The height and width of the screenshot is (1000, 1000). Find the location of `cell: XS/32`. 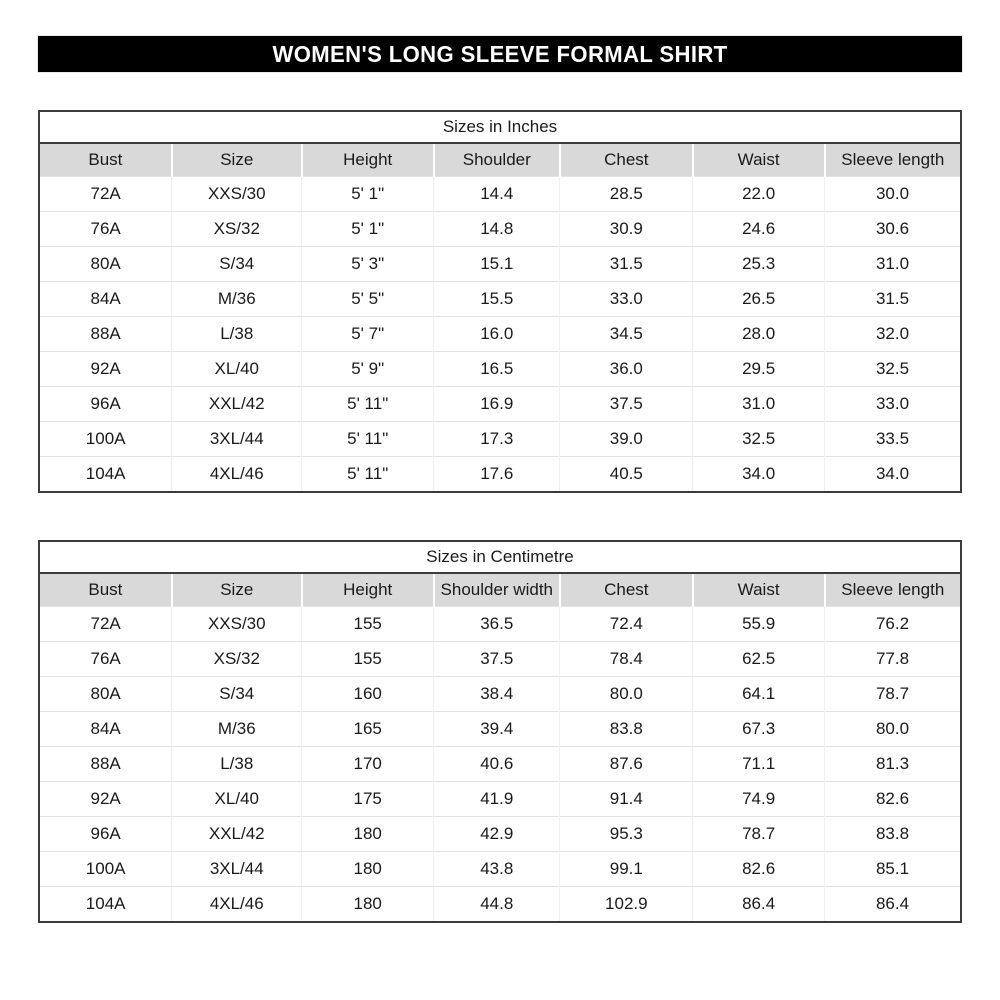

cell: XS/32 is located at coordinates (236, 659).